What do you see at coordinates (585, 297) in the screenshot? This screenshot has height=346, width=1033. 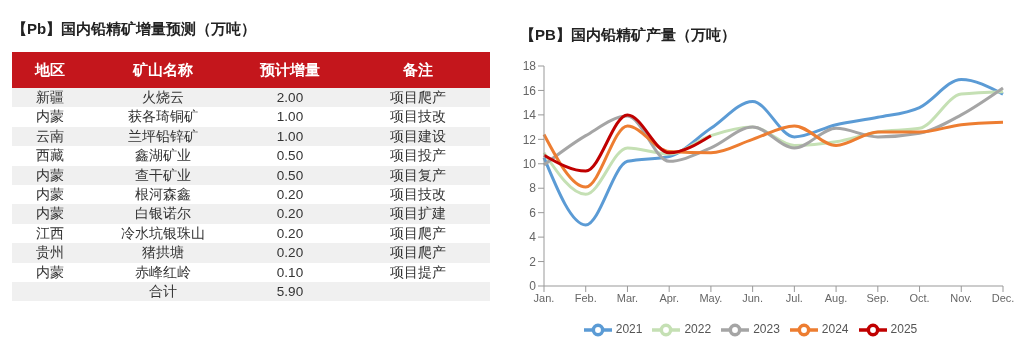 I see `x-tick-label: Feb.` at bounding box center [585, 297].